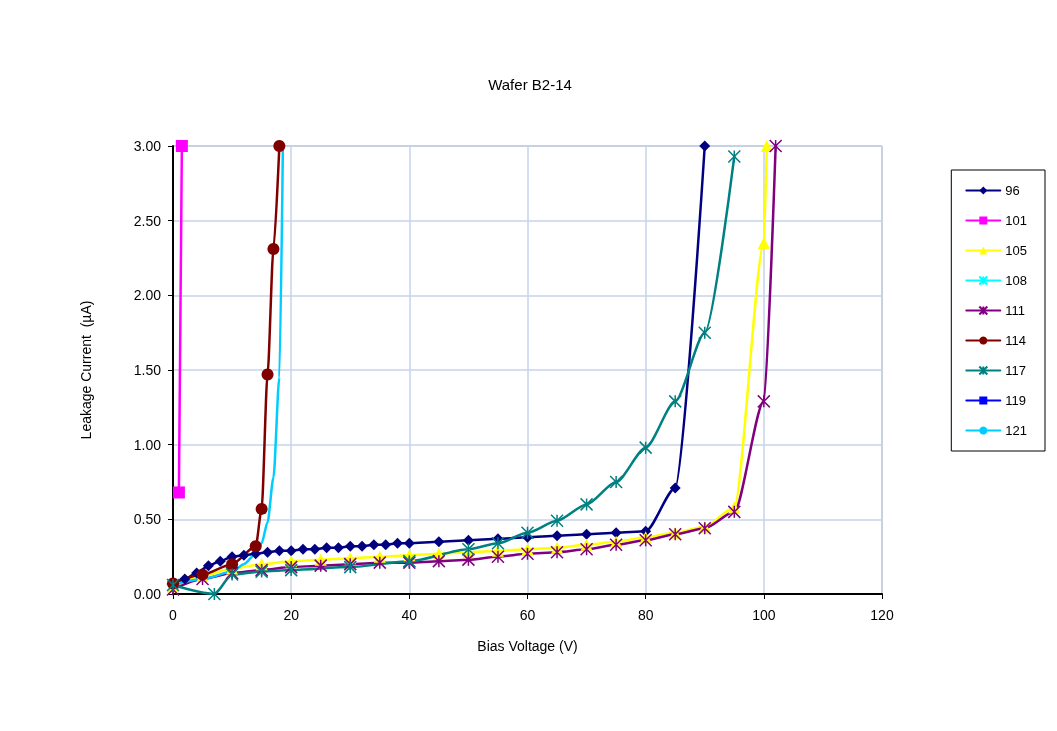 The width and height of the screenshot is (1057, 731). Describe the element at coordinates (1016, 250) in the screenshot. I see `legend-label: 105` at that location.